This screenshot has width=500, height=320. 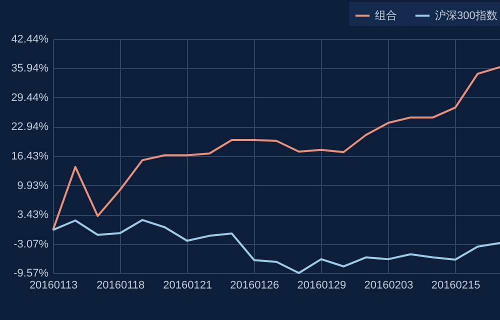 What do you see at coordinates (187, 286) in the screenshot?
I see `x-tick-label: 20160121` at bounding box center [187, 286].